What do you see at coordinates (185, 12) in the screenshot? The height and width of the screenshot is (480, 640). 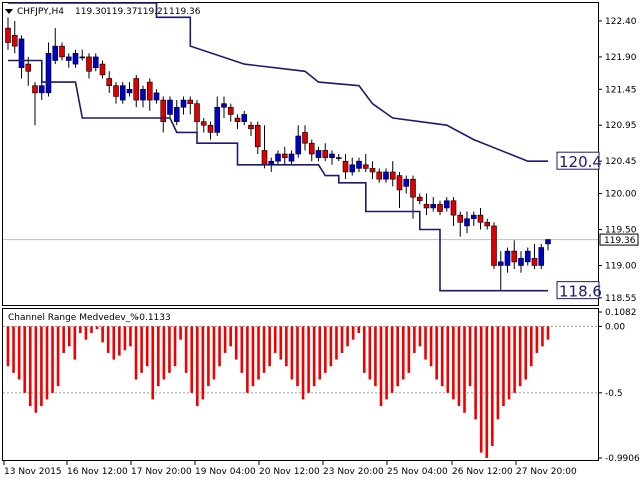 I see `ohlc-close: 119.36` at bounding box center [185, 12].